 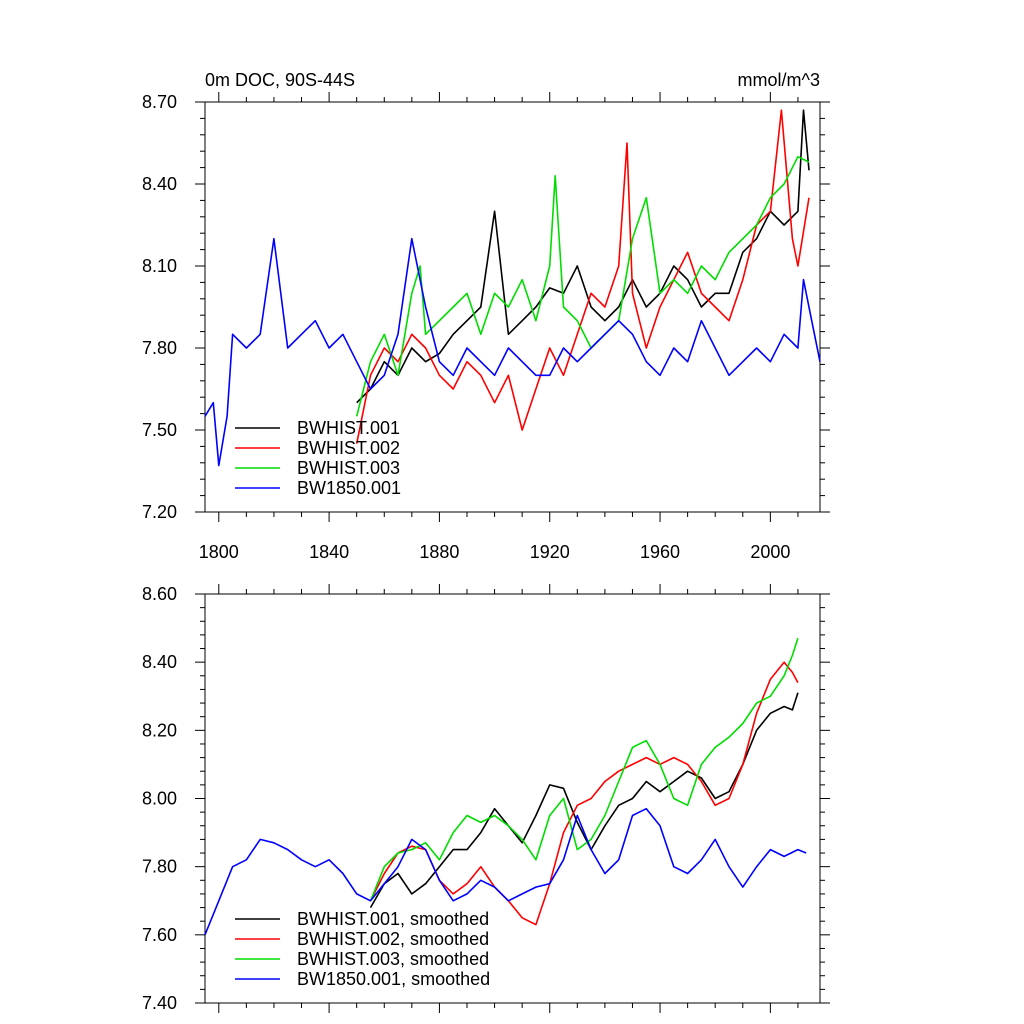 What do you see at coordinates (348, 428) in the screenshot?
I see `legend-label: BWHIST.001` at bounding box center [348, 428].